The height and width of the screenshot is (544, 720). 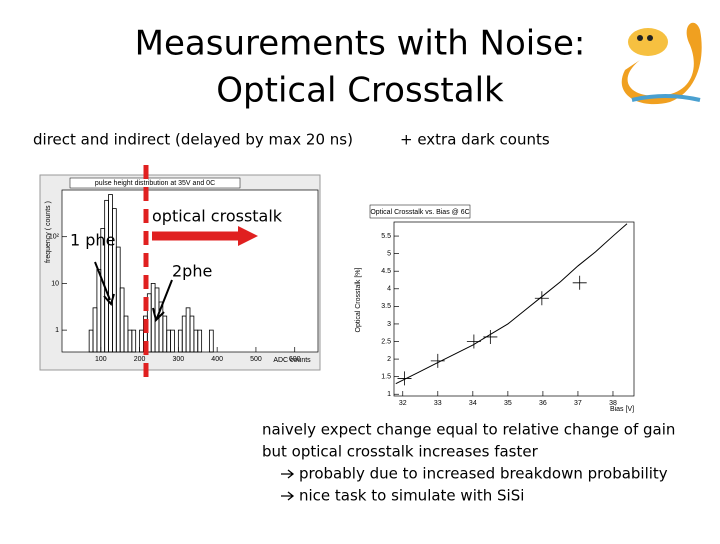 I want to click on arrow-head, so click(x=248, y=236).